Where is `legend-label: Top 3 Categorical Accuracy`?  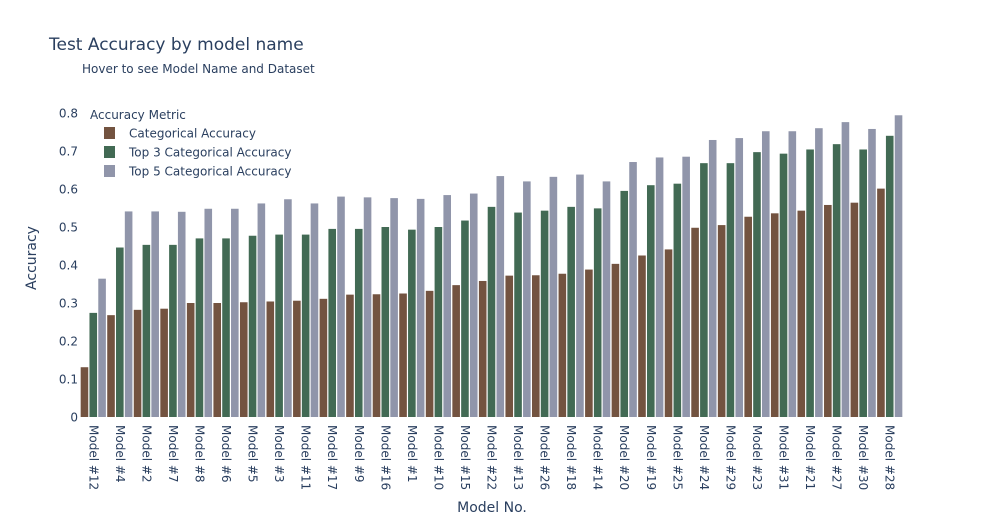 legend-label: Top 3 Categorical Accuracy is located at coordinates (209, 153).